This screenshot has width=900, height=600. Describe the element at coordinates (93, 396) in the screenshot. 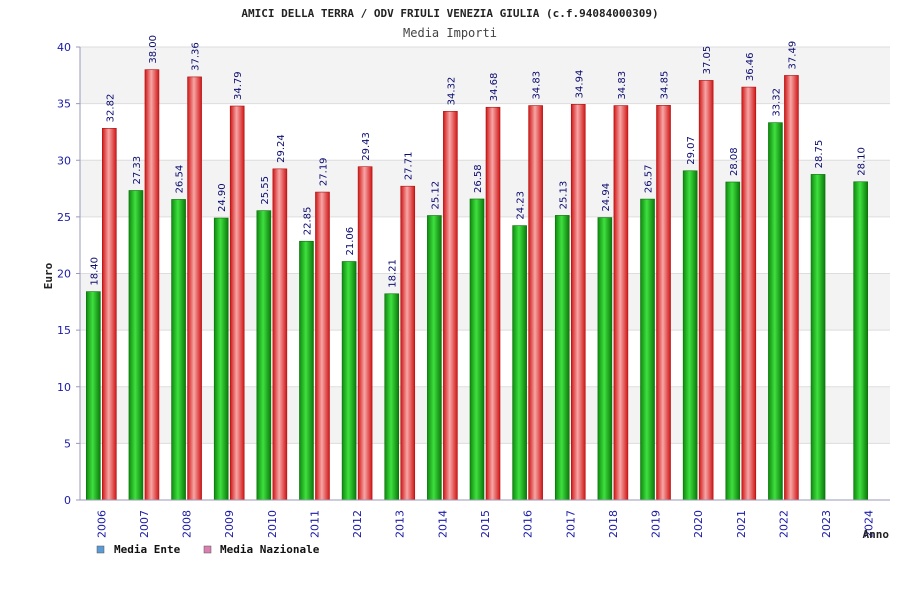

I see `bar-media-ente-2006` at that location.